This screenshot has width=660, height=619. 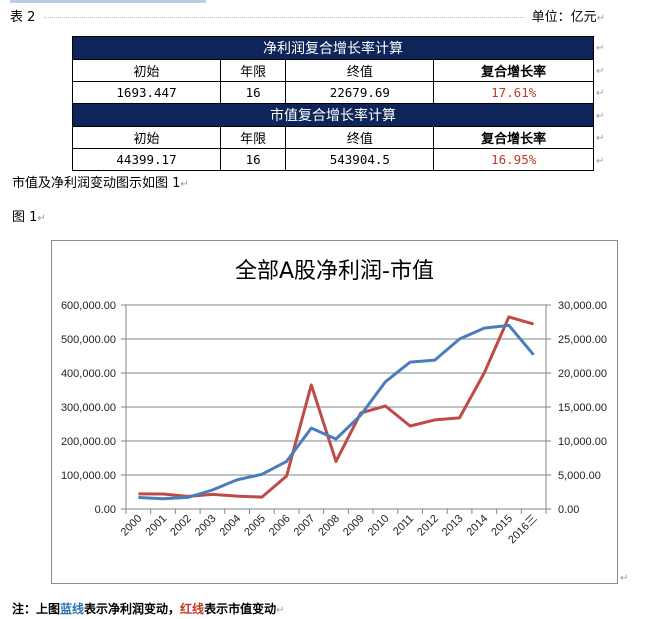 What do you see at coordinates (255, 526) in the screenshot?
I see `svg-text: 2005` at bounding box center [255, 526].